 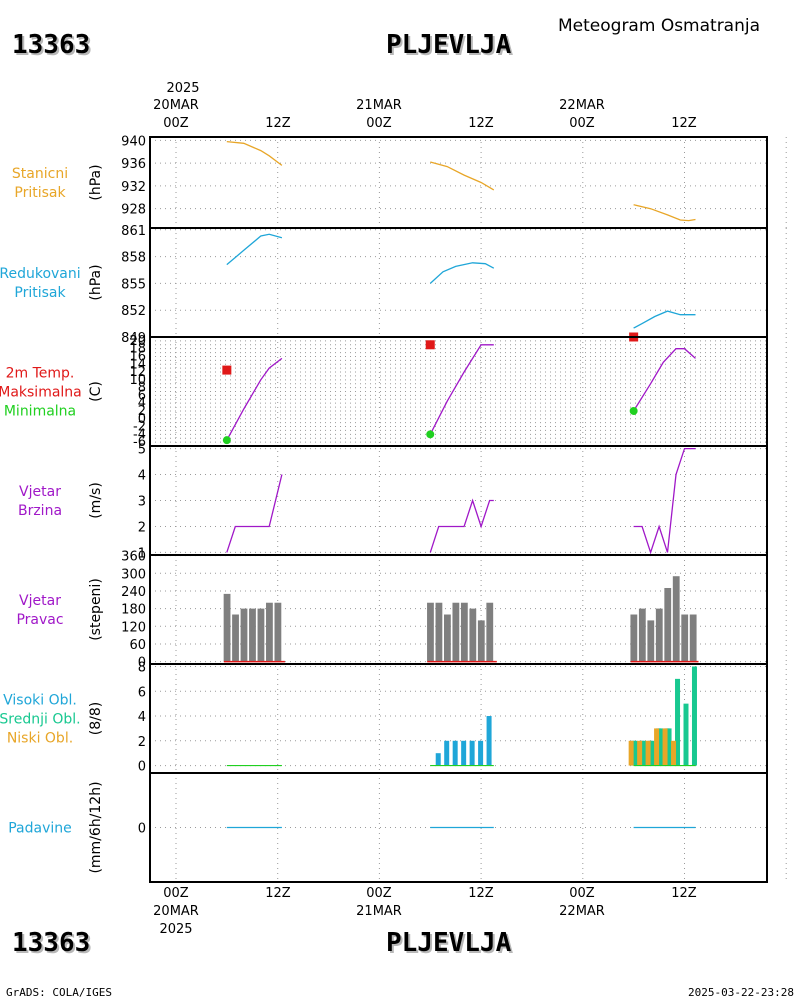 I want to click on y-tick-label: -6, so click(x=139, y=442).